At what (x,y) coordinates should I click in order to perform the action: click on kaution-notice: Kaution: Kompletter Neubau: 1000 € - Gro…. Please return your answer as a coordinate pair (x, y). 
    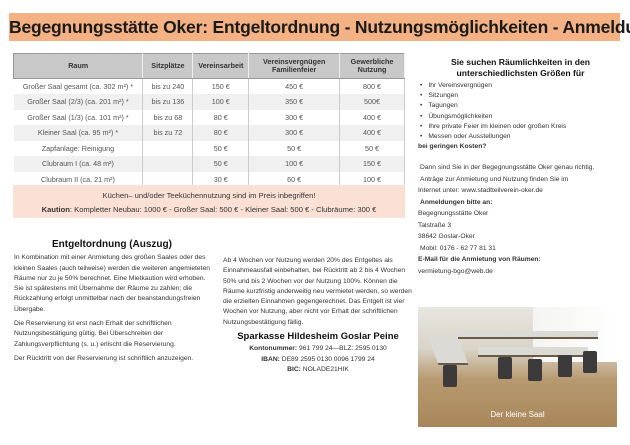
    Looking at the image, I should click on (209, 210).